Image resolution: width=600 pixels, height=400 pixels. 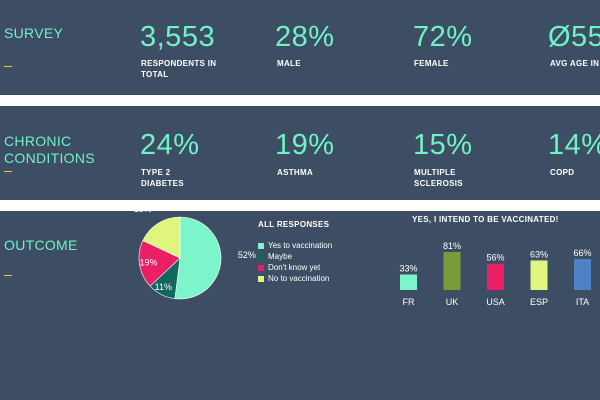 I want to click on stat-age-label: AVG AGE IN, so click(x=575, y=63).